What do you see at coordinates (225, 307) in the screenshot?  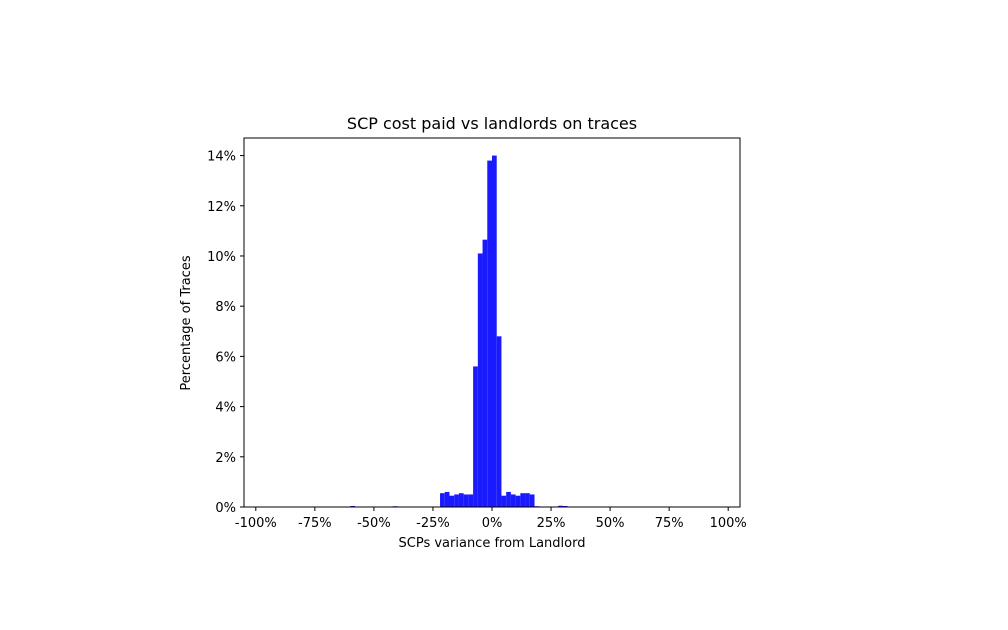 I see `y-tick-label: 8%` at bounding box center [225, 307].